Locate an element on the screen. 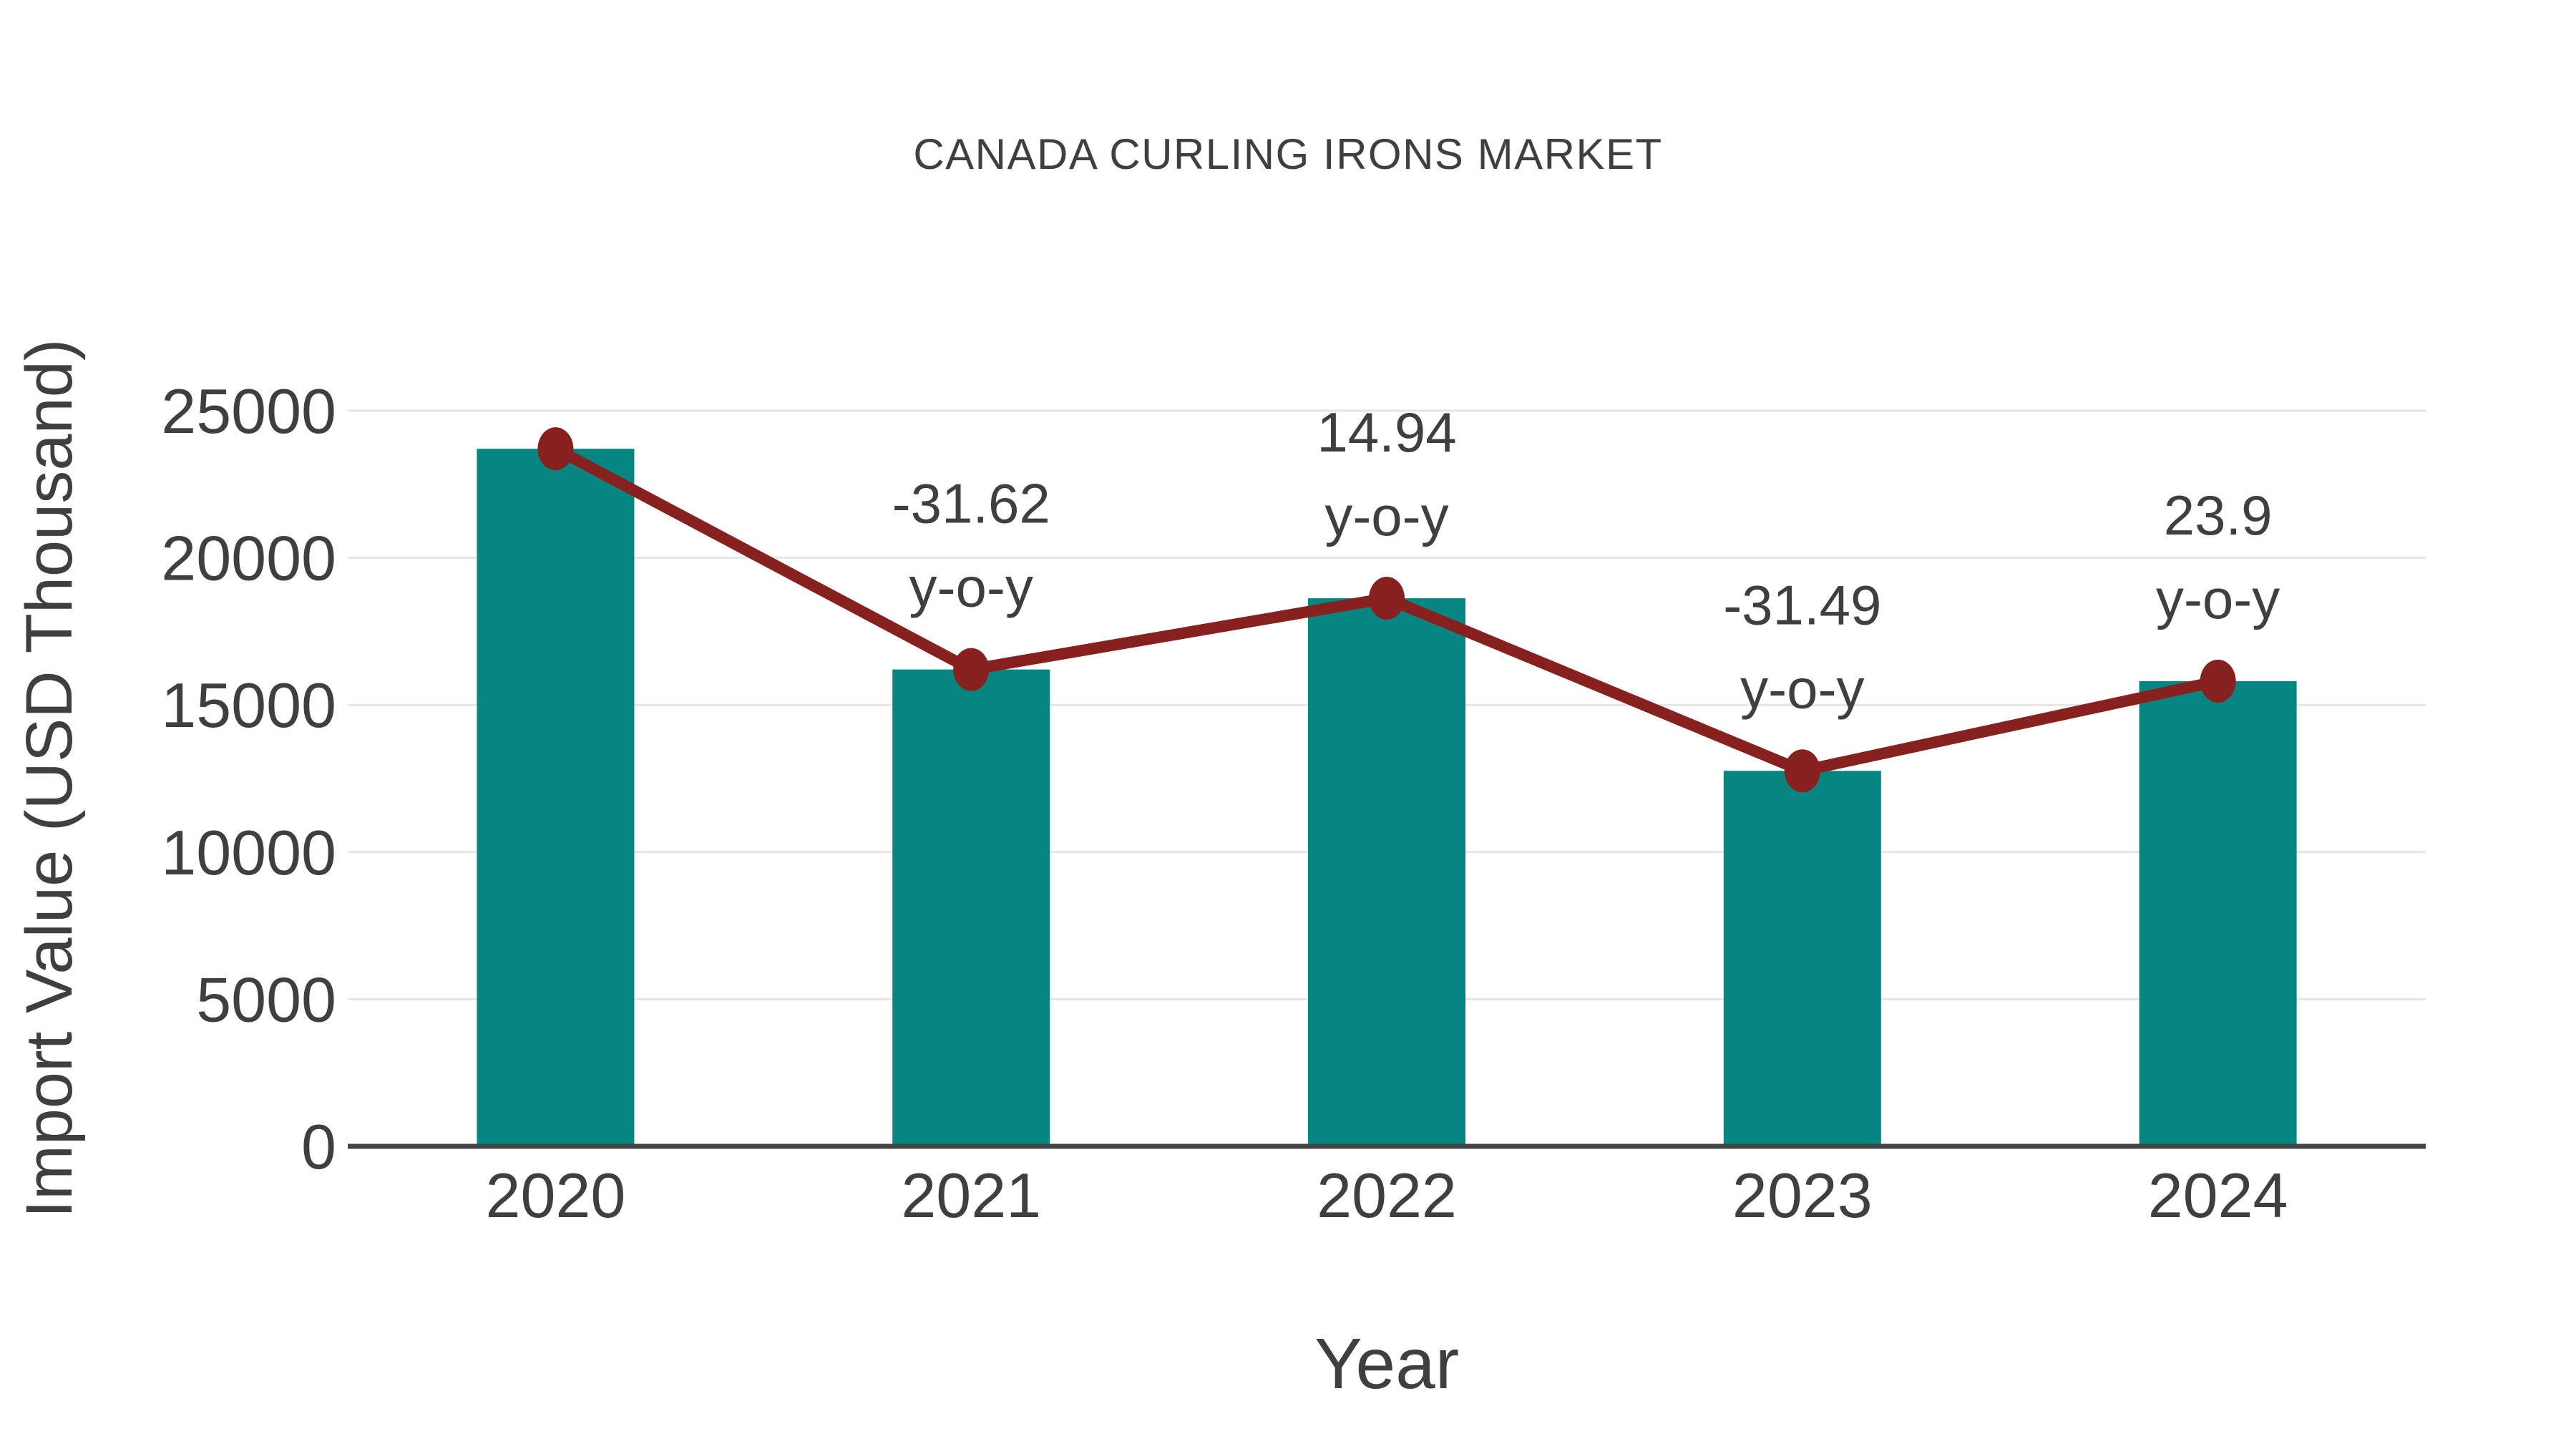  y-tick-label: 25000 is located at coordinates (248, 411).